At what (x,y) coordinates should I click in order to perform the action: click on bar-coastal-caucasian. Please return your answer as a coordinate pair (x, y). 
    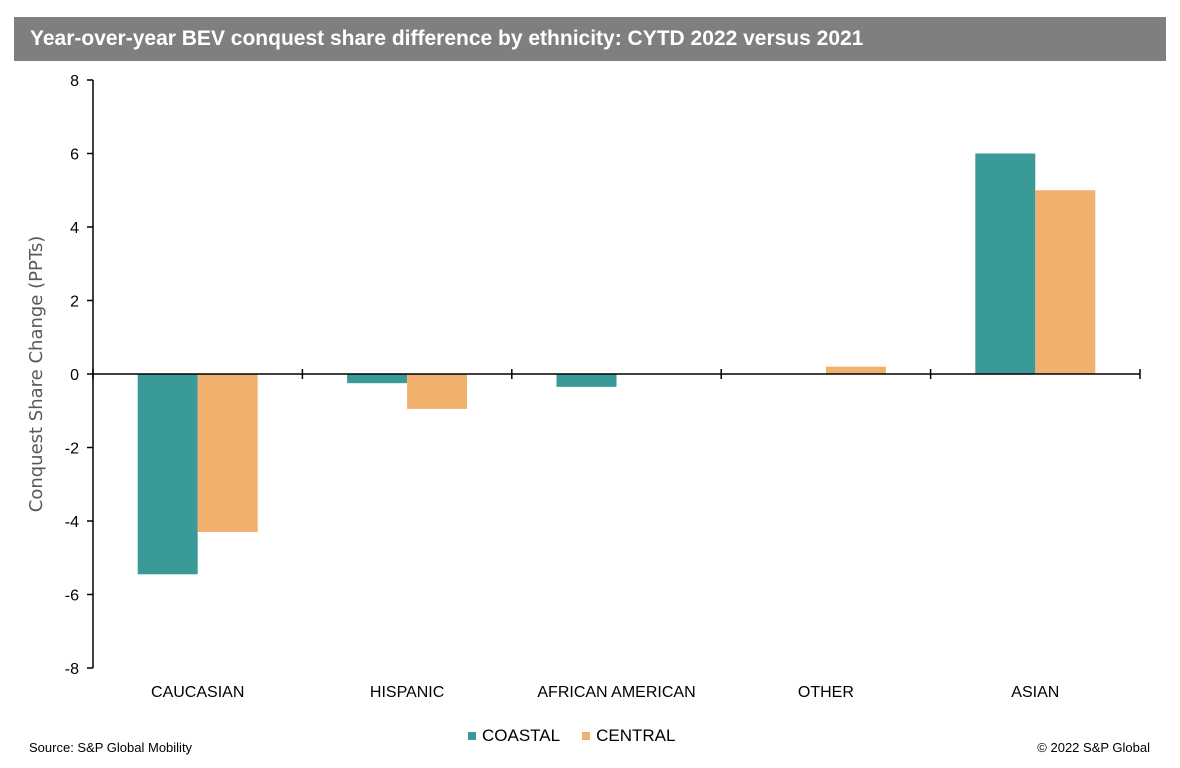
    Looking at the image, I should click on (167, 474).